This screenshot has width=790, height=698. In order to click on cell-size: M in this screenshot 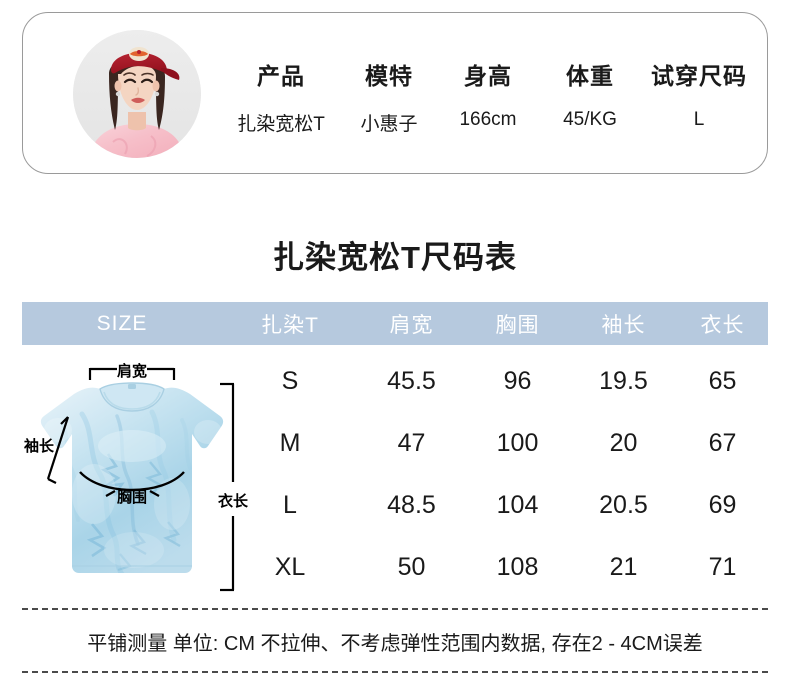, I will do `click(290, 442)`.